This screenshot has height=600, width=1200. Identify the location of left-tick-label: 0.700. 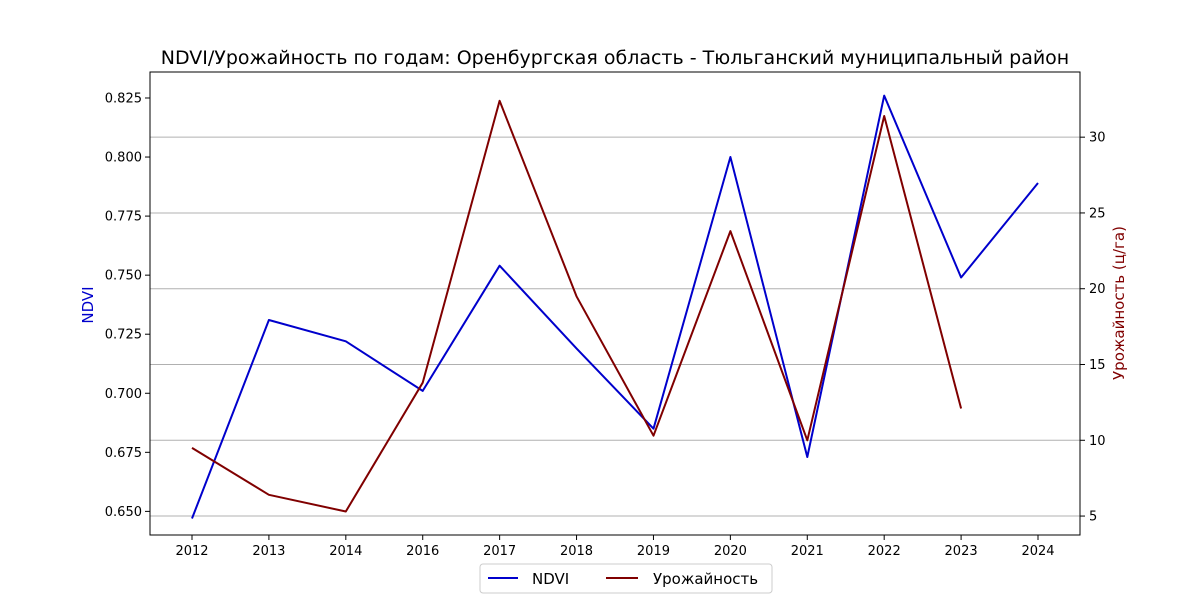
(123, 394).